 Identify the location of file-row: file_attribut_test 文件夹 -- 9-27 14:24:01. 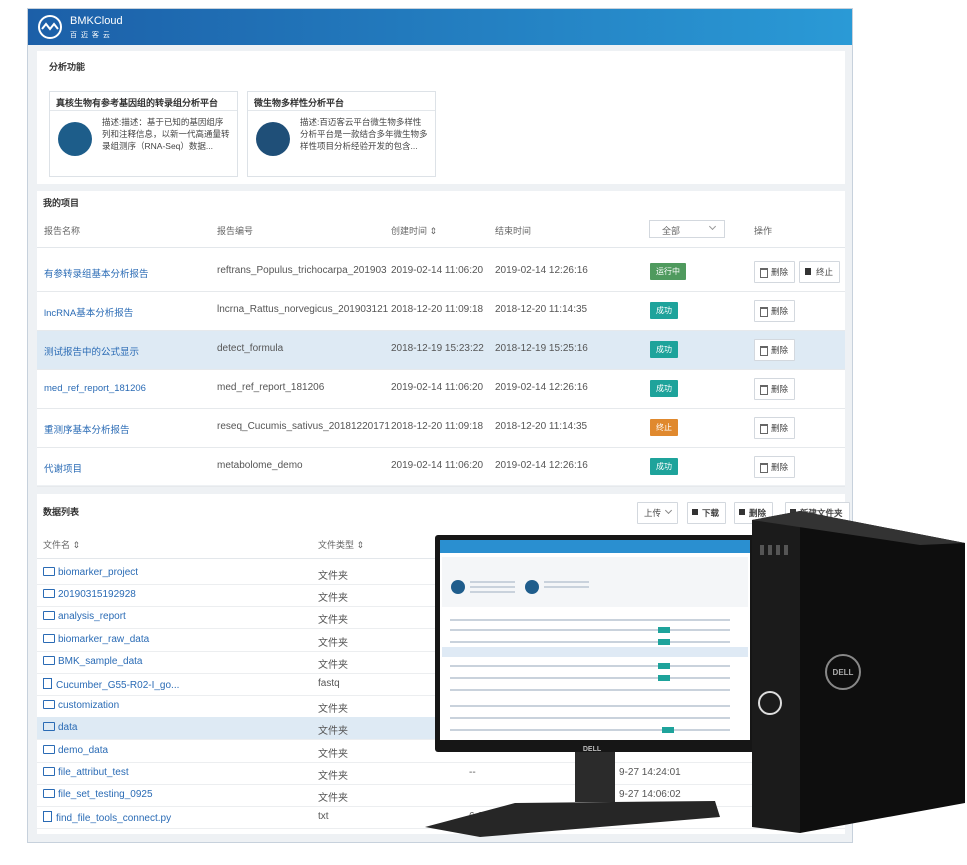
(441, 773).